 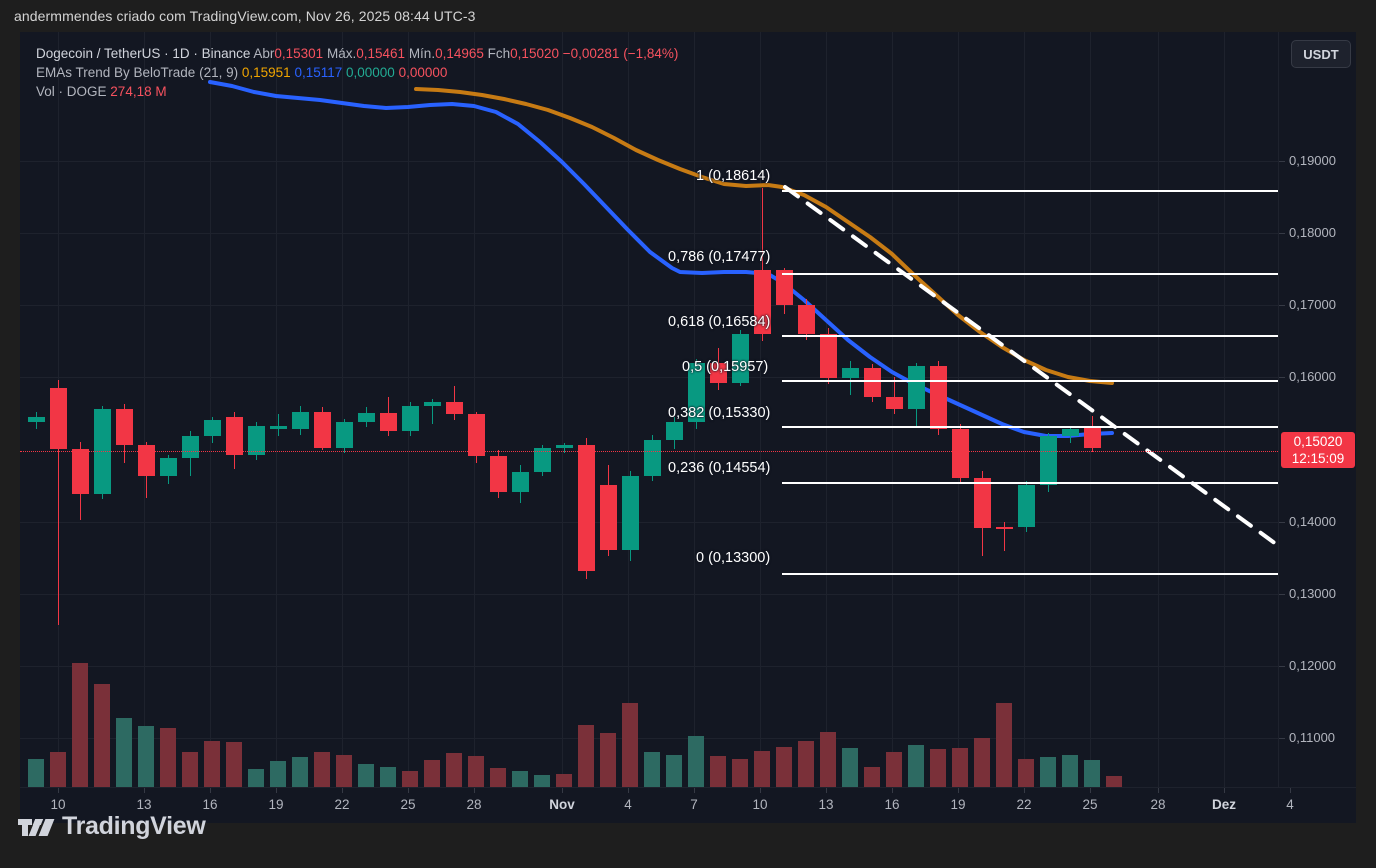 What do you see at coordinates (628, 804) in the screenshot?
I see `time-tick-label: 4` at bounding box center [628, 804].